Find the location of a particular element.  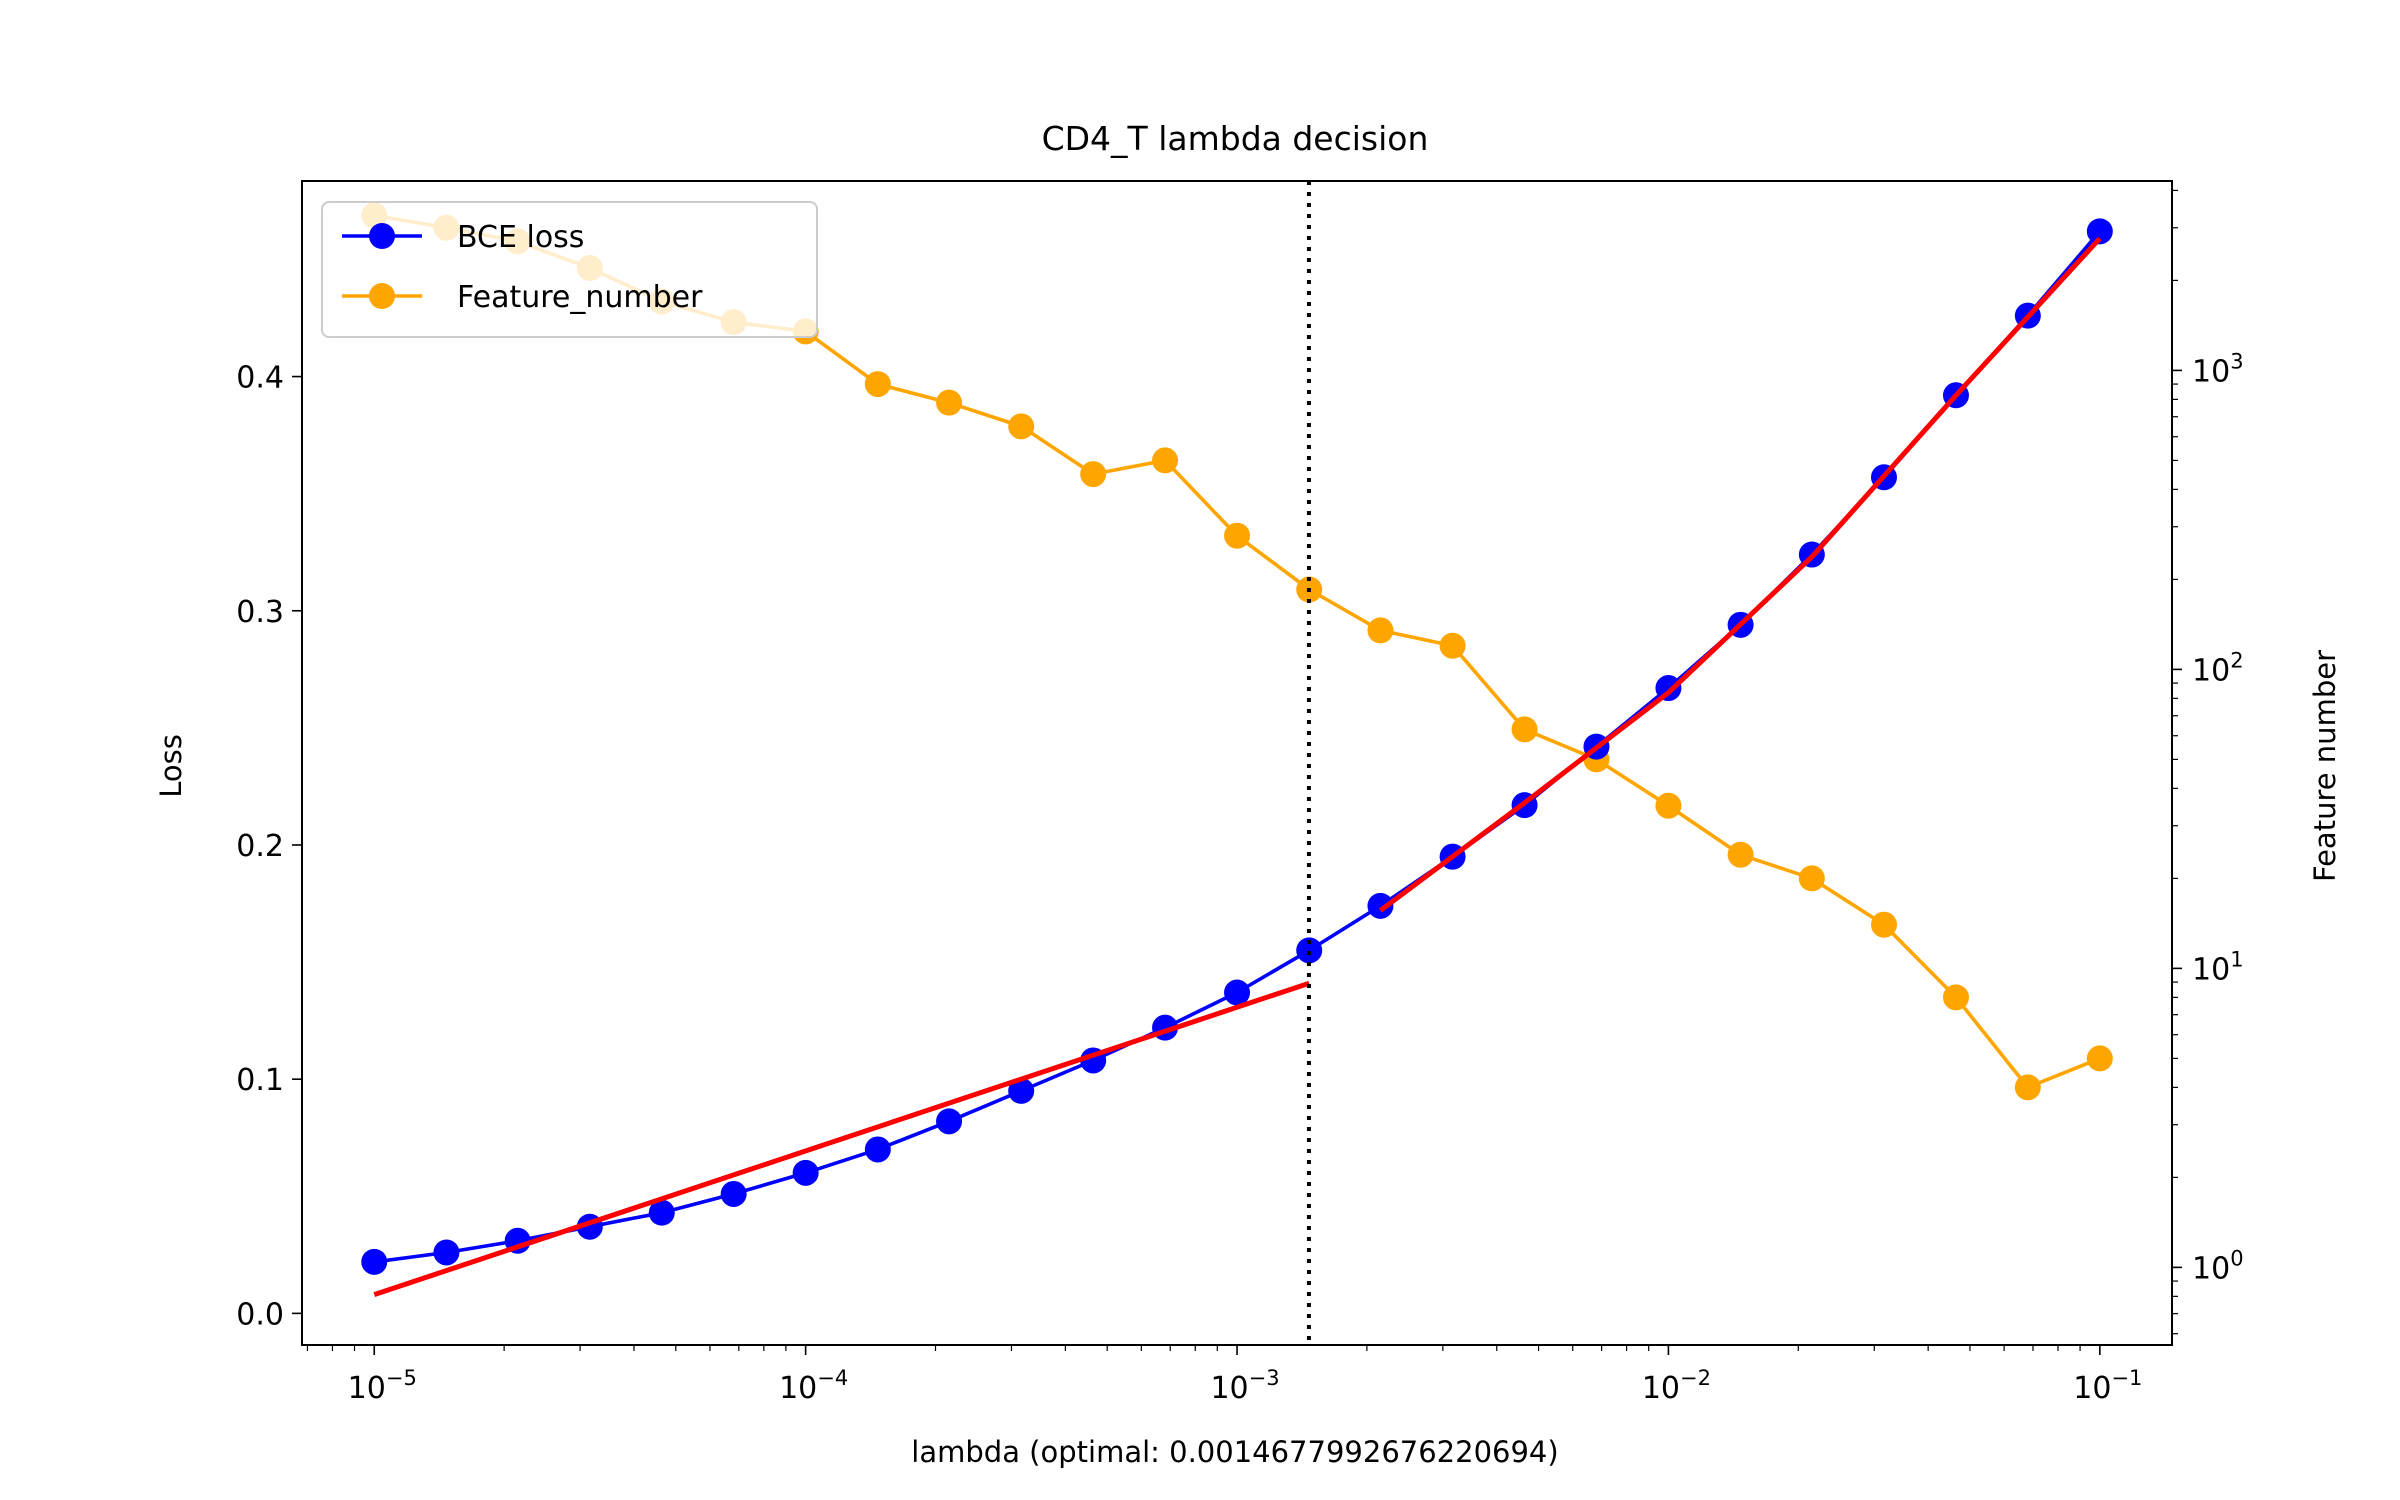

y-tick-label: 0.3 is located at coordinates (260, 612).